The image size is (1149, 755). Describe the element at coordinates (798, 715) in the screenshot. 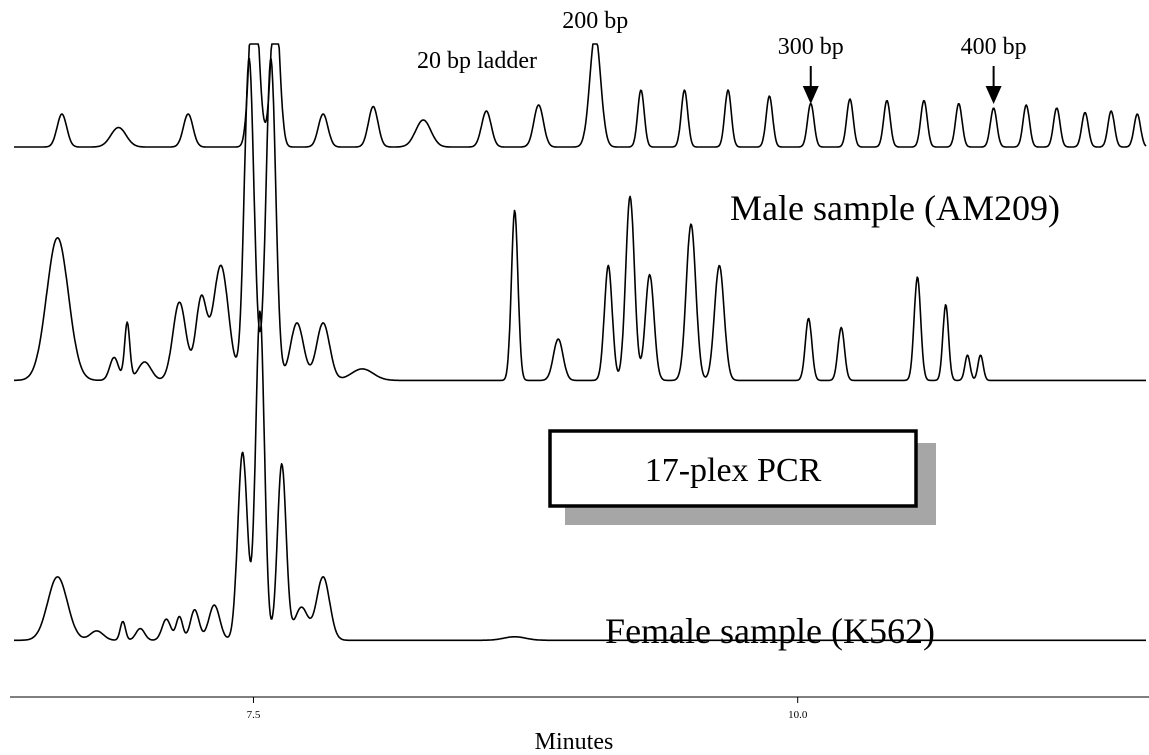

I see `x-tick-label-2: 10.0` at that location.